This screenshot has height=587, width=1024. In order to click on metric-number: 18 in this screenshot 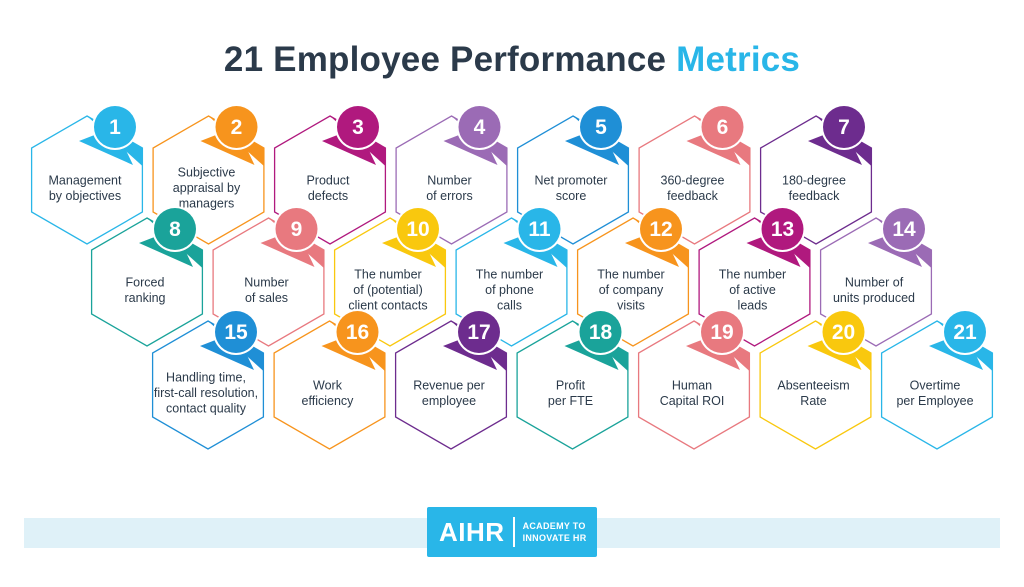, I will do `click(601, 332)`.